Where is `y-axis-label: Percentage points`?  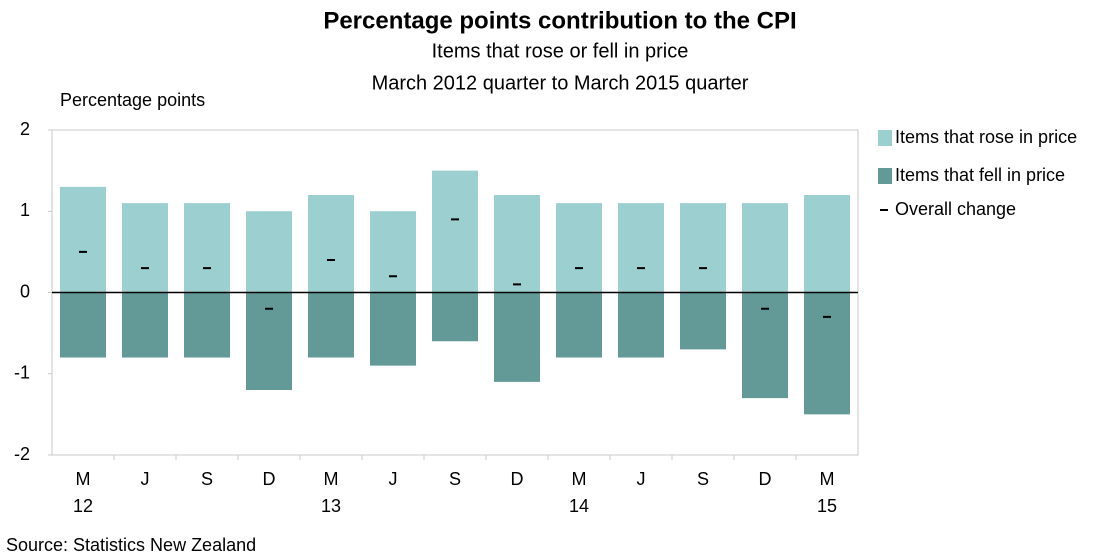 y-axis-label: Percentage points is located at coordinates (132, 100).